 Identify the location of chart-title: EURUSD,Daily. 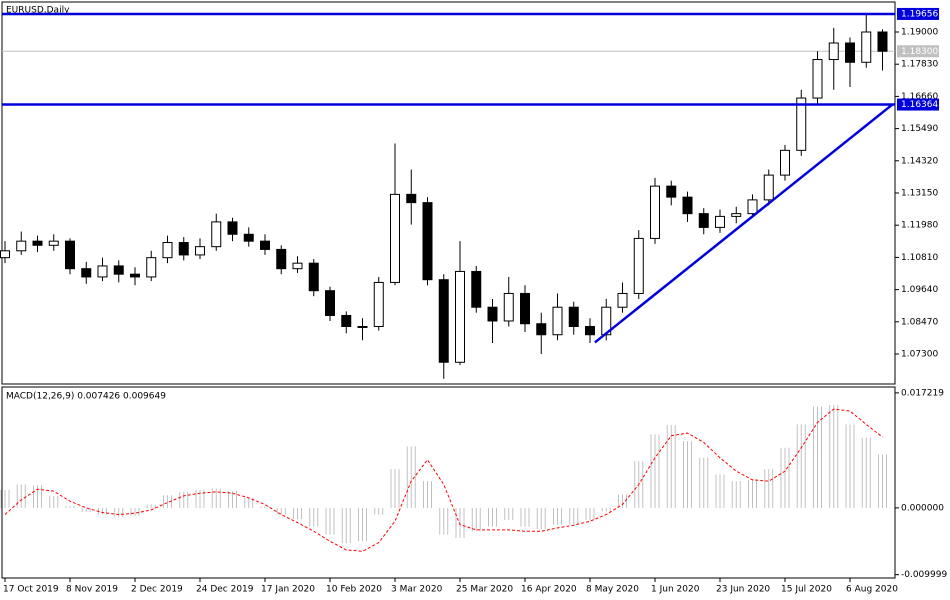
(38, 11).